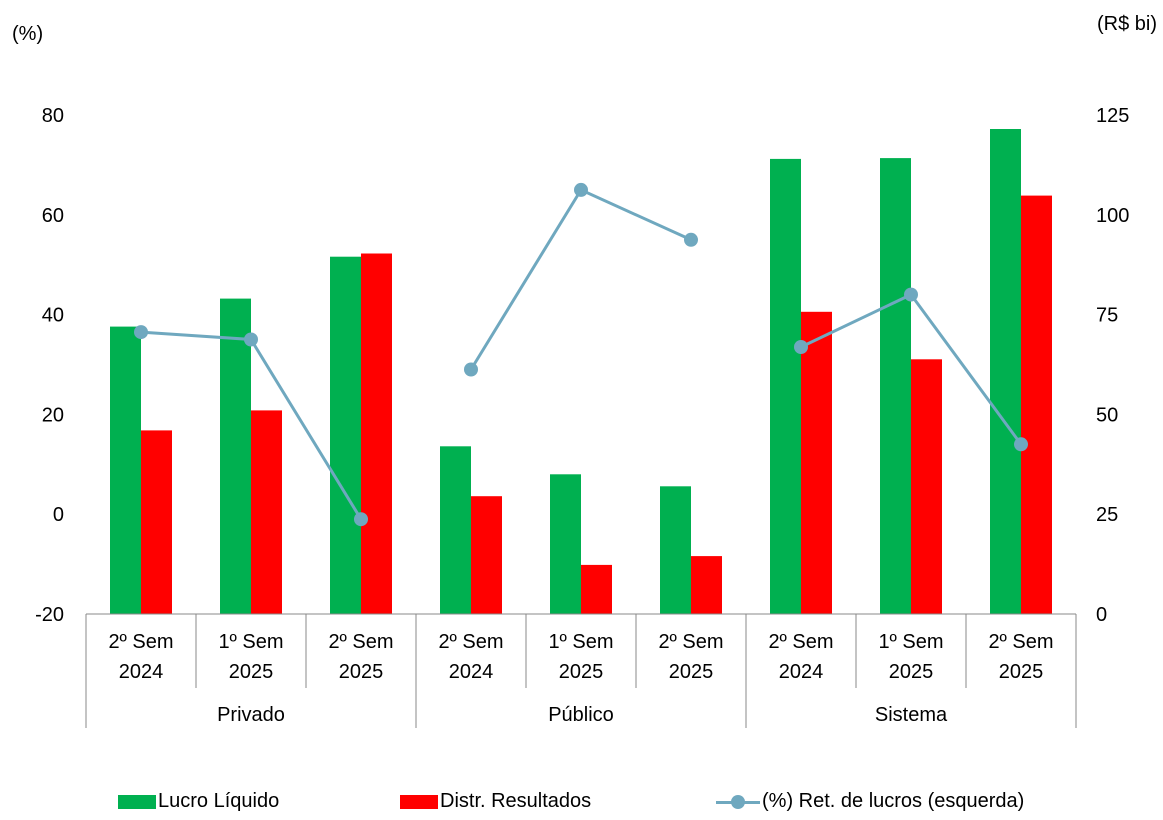  Describe the element at coordinates (53, 316) in the screenshot. I see `left-tick-label: 40` at that location.